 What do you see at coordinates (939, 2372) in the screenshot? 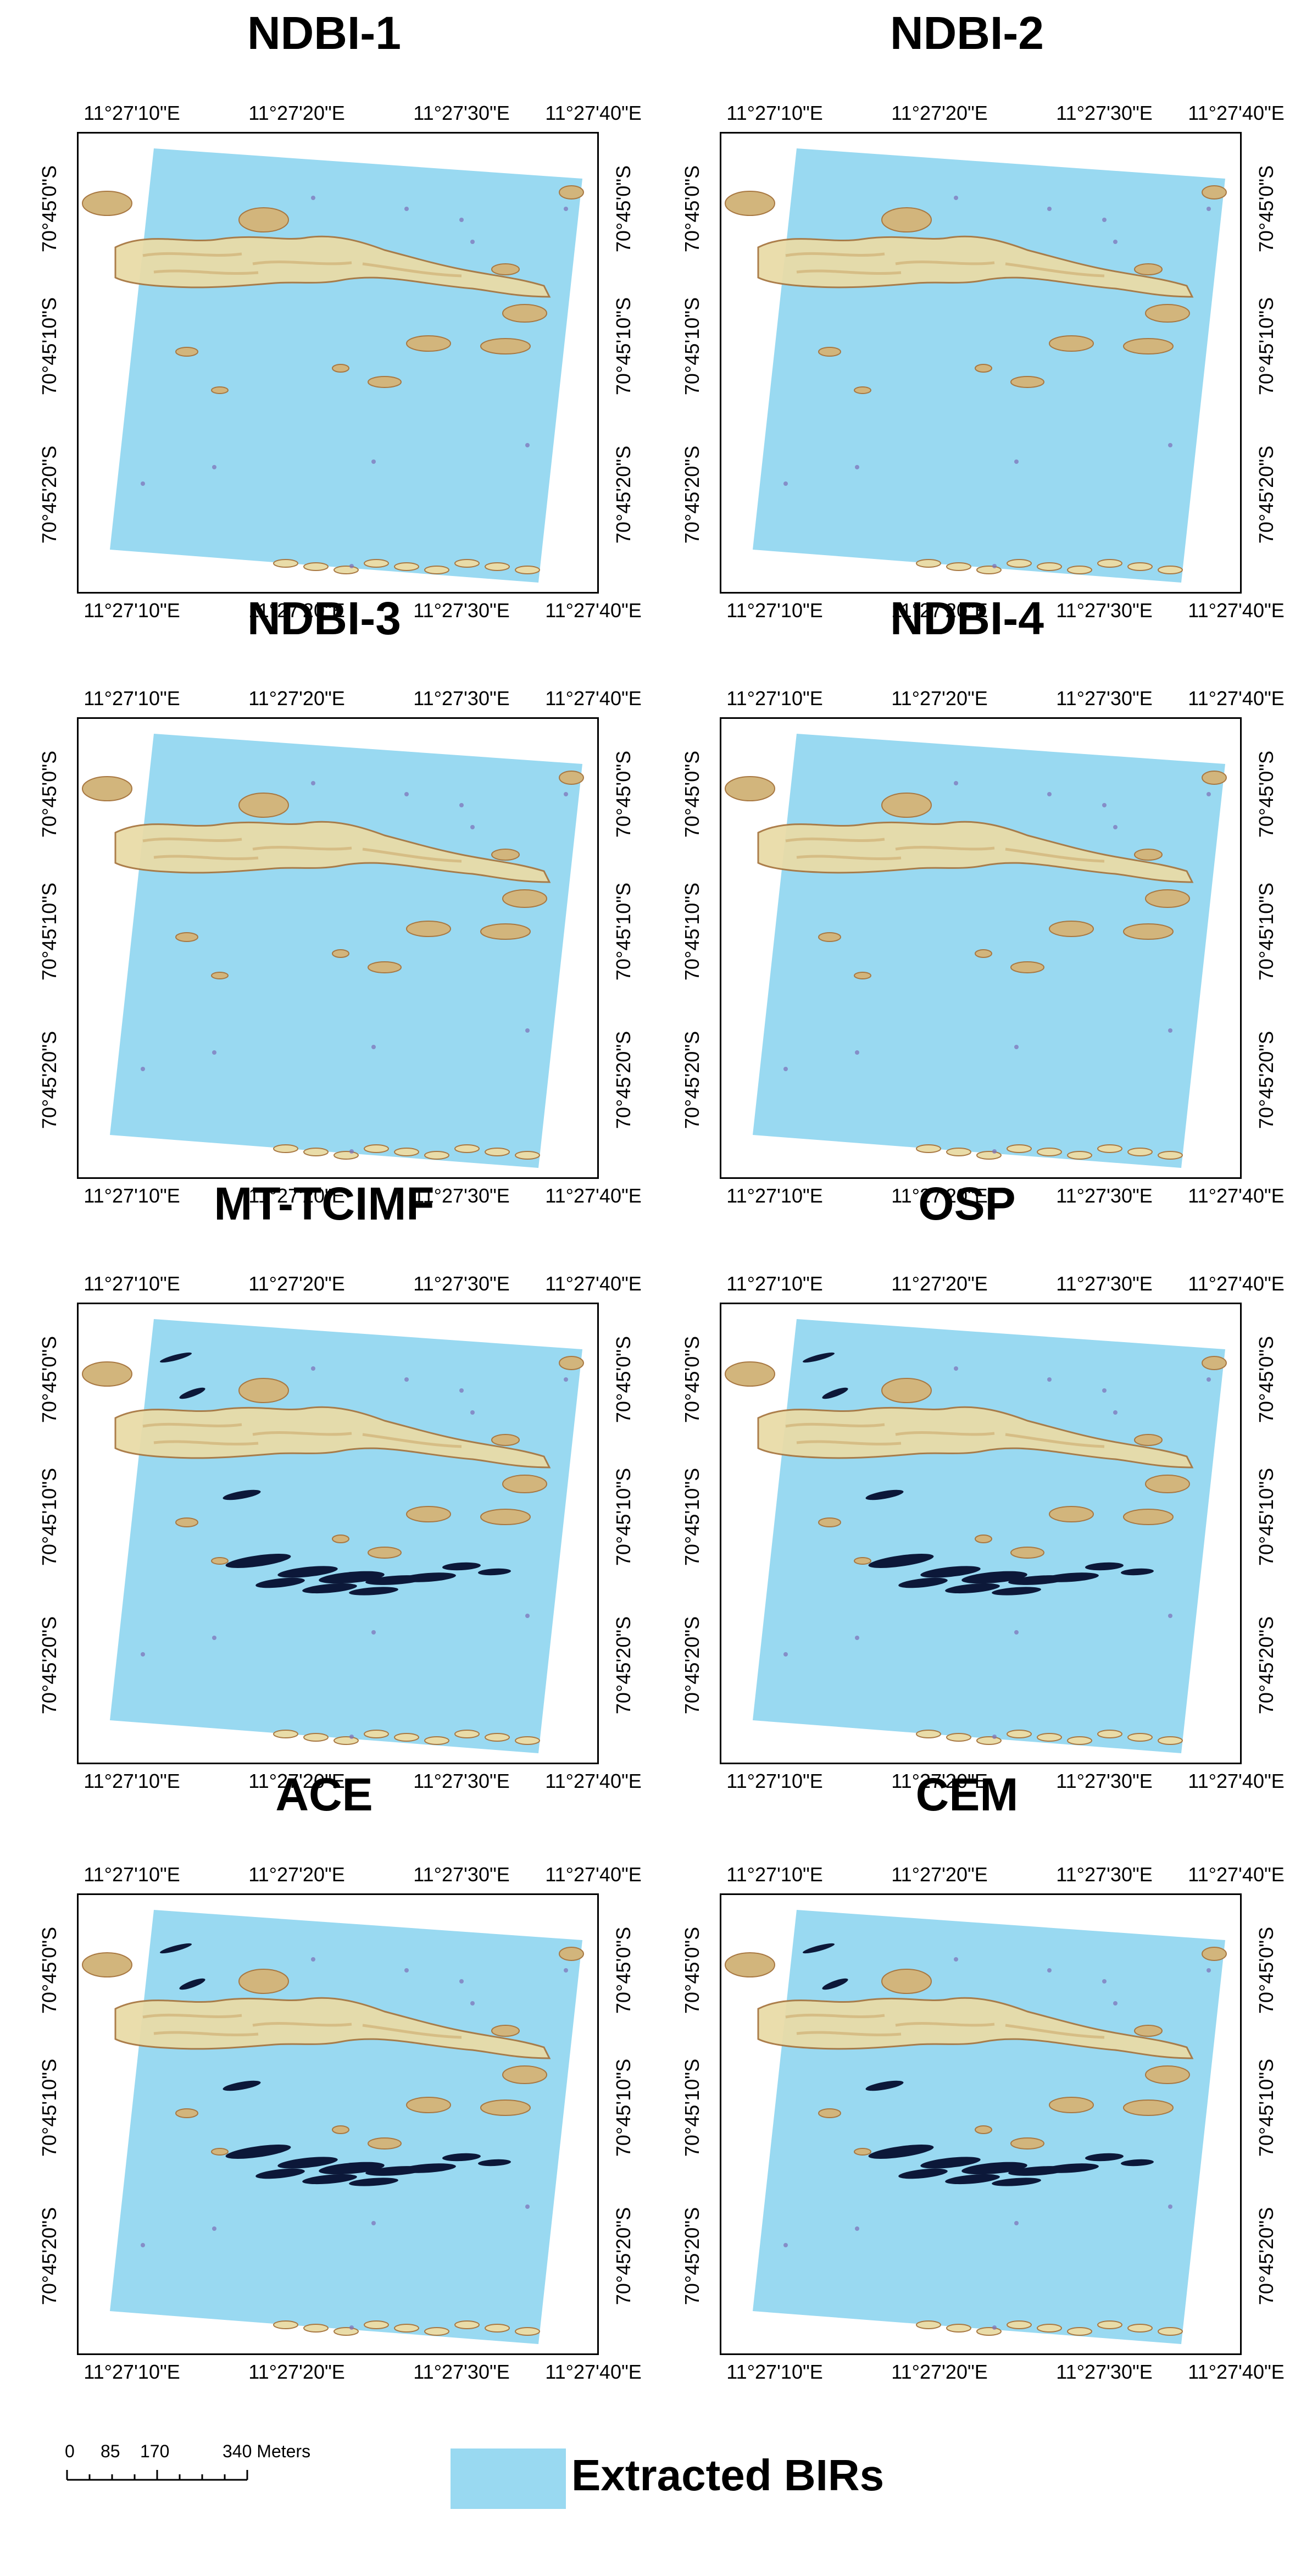
I see `lon-label-bottom: 11°27'20"E` at bounding box center [939, 2372].